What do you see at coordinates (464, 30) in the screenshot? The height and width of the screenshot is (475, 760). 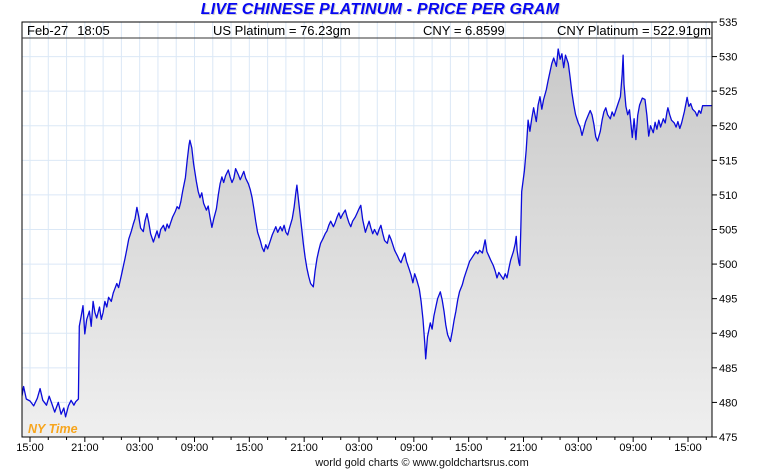 I see `header-cny-rate: CNY = 6.8599` at bounding box center [464, 30].